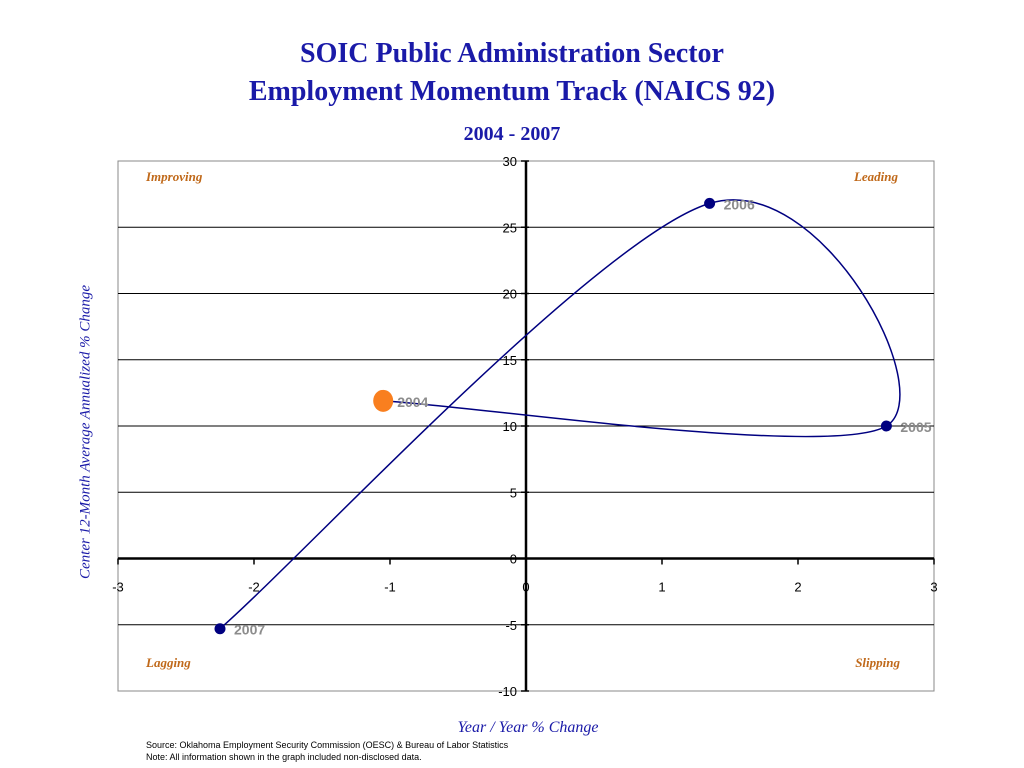 The height and width of the screenshot is (768, 1024). Describe the element at coordinates (512, 91) in the screenshot. I see `chart-title-line2: Employment Momentum Track (NAICS 92)` at that location.